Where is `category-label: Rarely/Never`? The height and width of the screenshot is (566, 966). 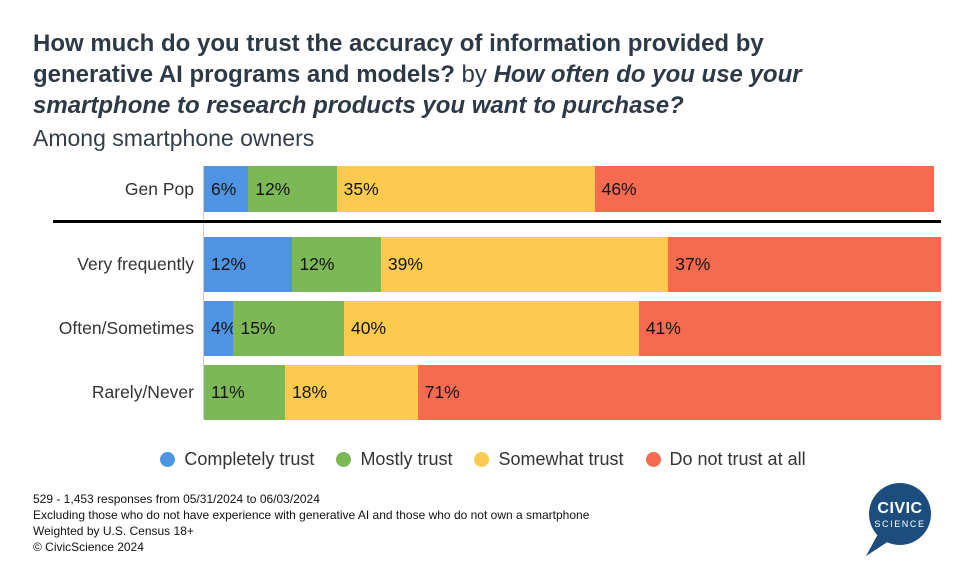 category-label: Rarely/Never is located at coordinates (142, 392).